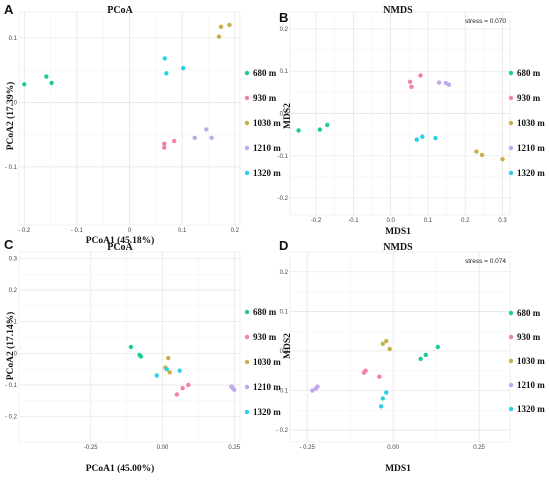  Describe the element at coordinates (120, 247) in the screenshot. I see `chart-title: PCoA` at that location.